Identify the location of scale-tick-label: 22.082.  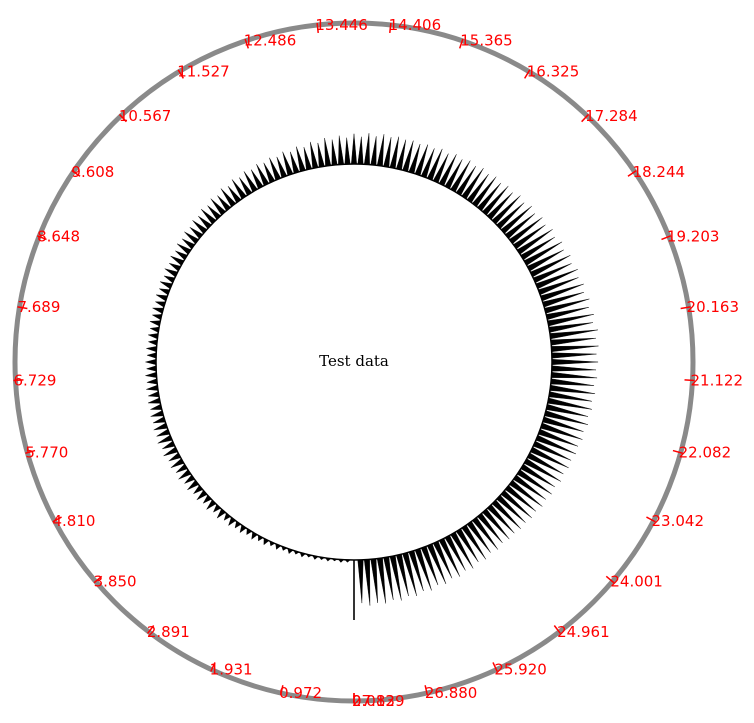
(705, 453).